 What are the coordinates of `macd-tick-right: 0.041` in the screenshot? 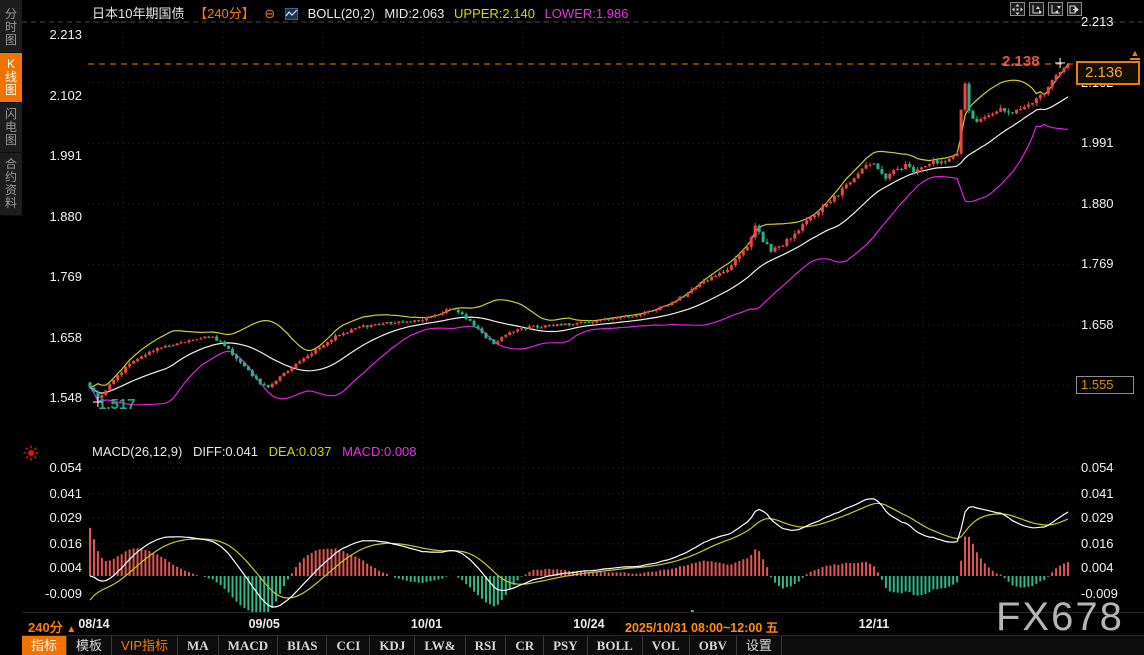 It's located at (1097, 493).